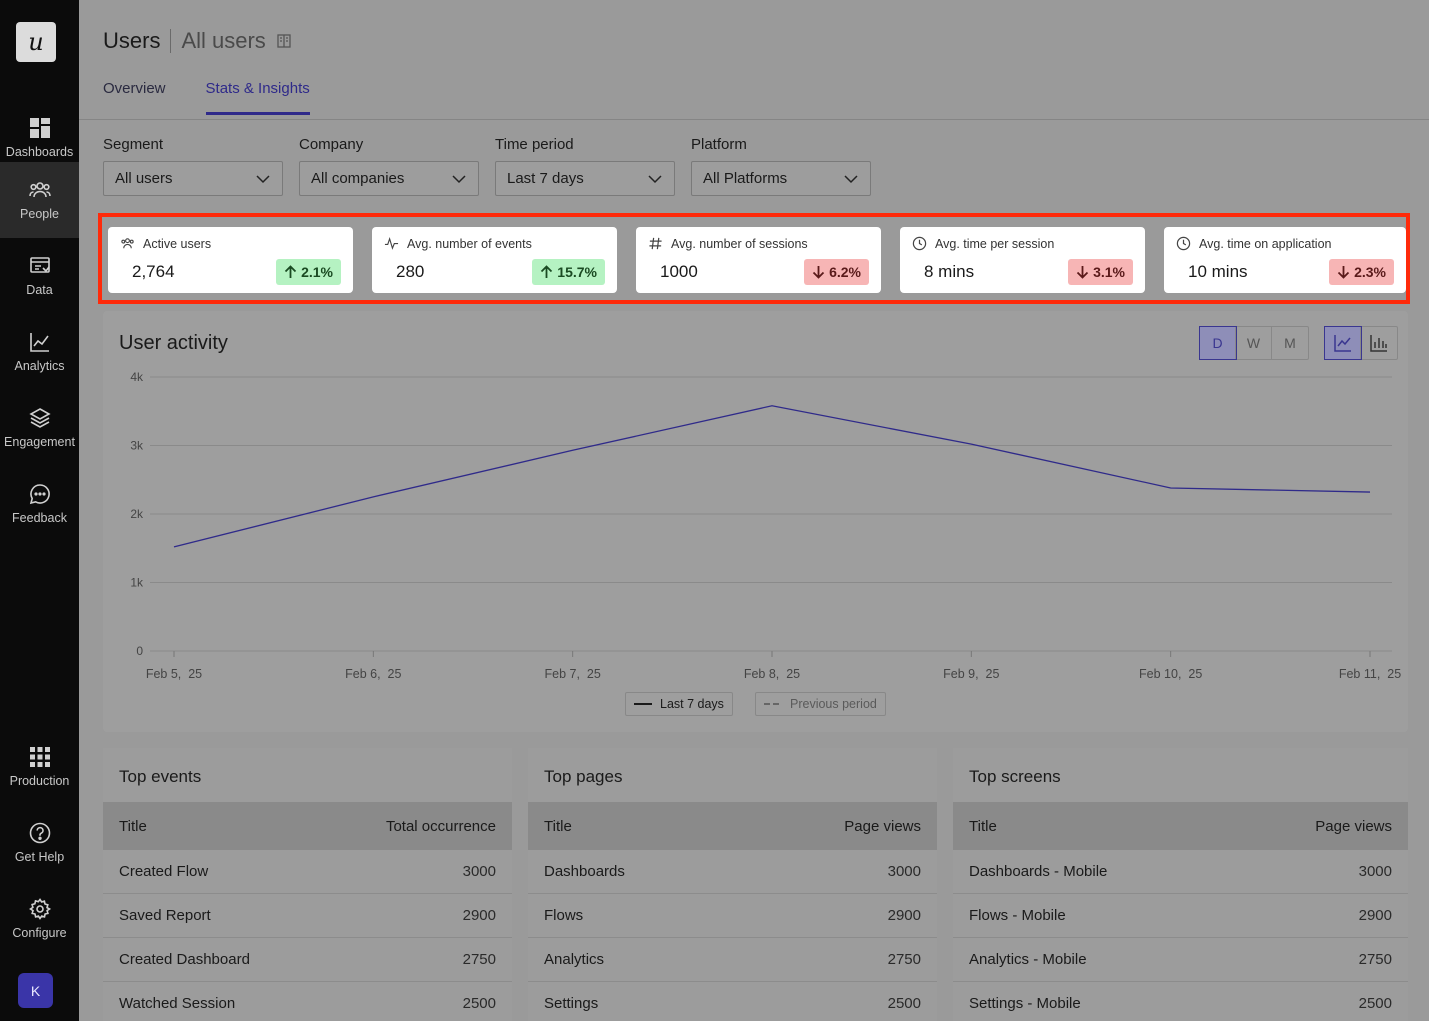 This screenshot has width=1429, height=1021. I want to click on bar-chart-button, so click(1379, 343).